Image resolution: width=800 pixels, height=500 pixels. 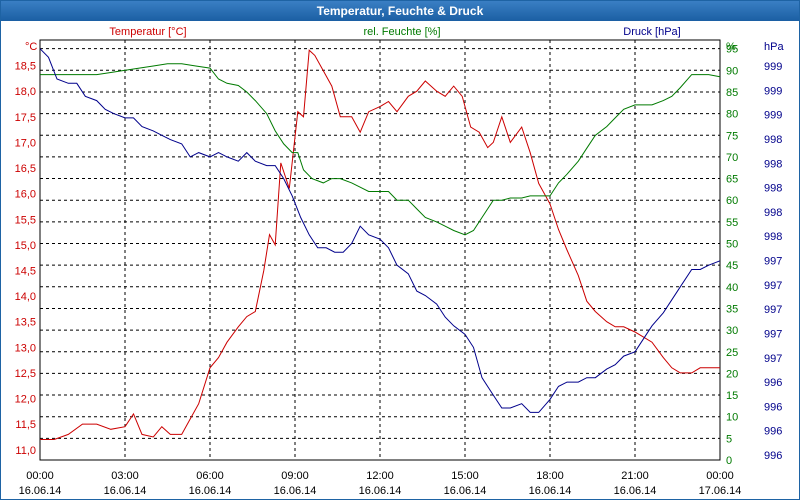 I want to click on pressure-axis-title: Druck [hPa], so click(x=651, y=32).